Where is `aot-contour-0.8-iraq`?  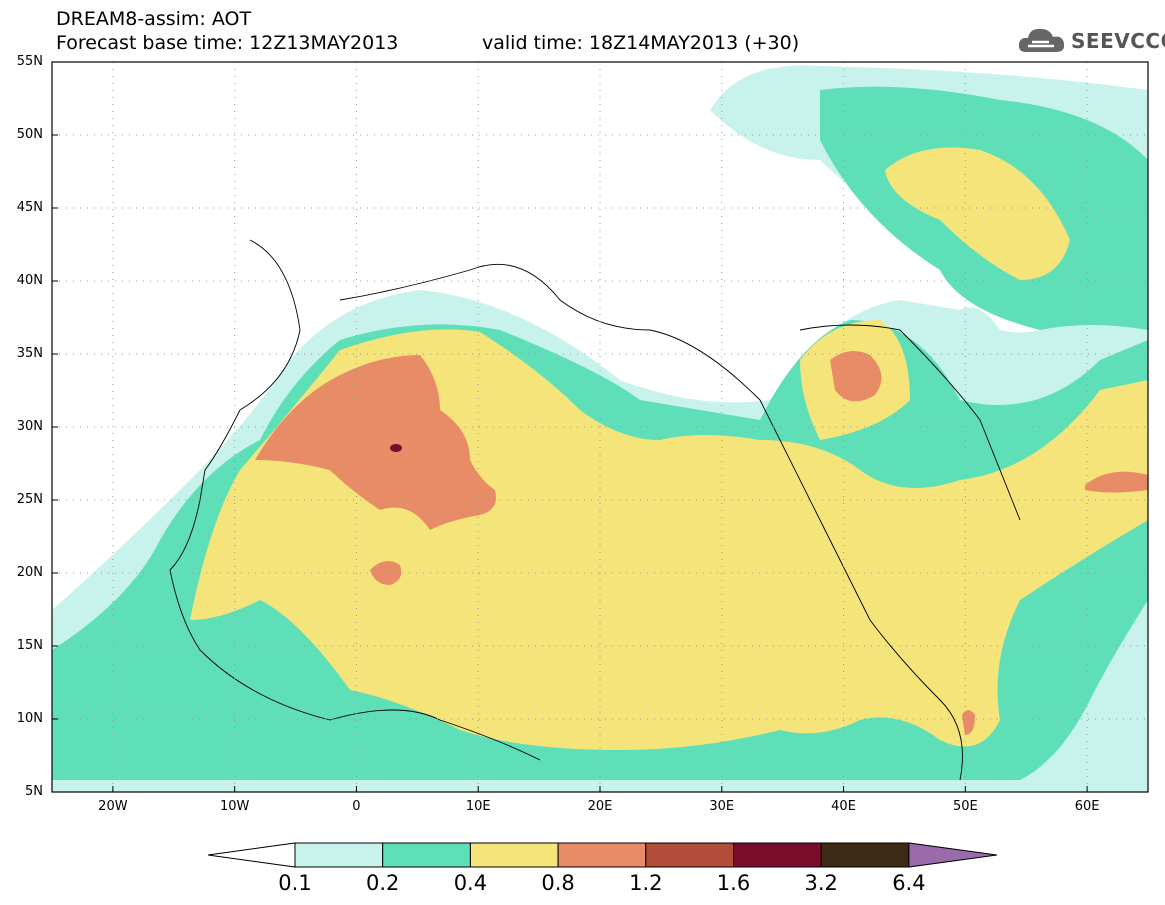
aot-contour-0.8-iraq is located at coordinates (856, 376).